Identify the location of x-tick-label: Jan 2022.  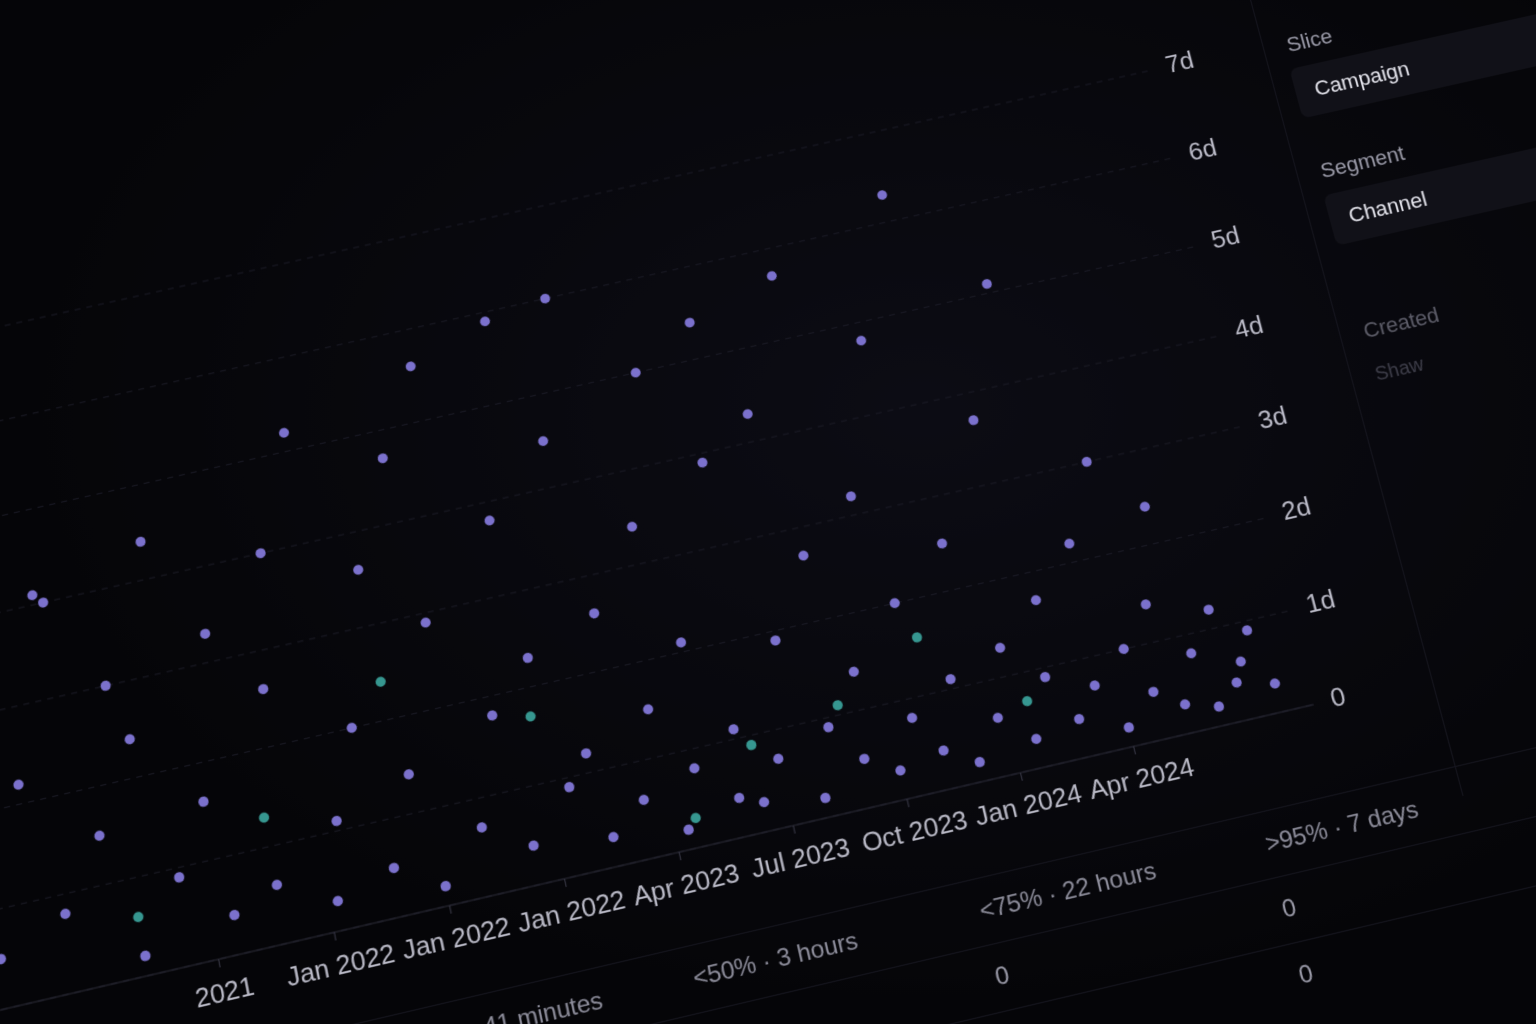
(571, 912).